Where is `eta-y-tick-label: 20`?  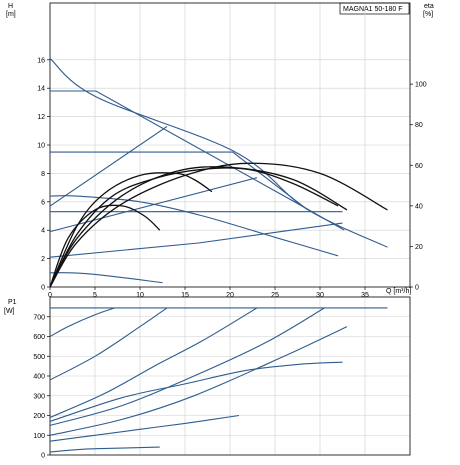
eta-y-tick-label: 20 is located at coordinates (419, 247).